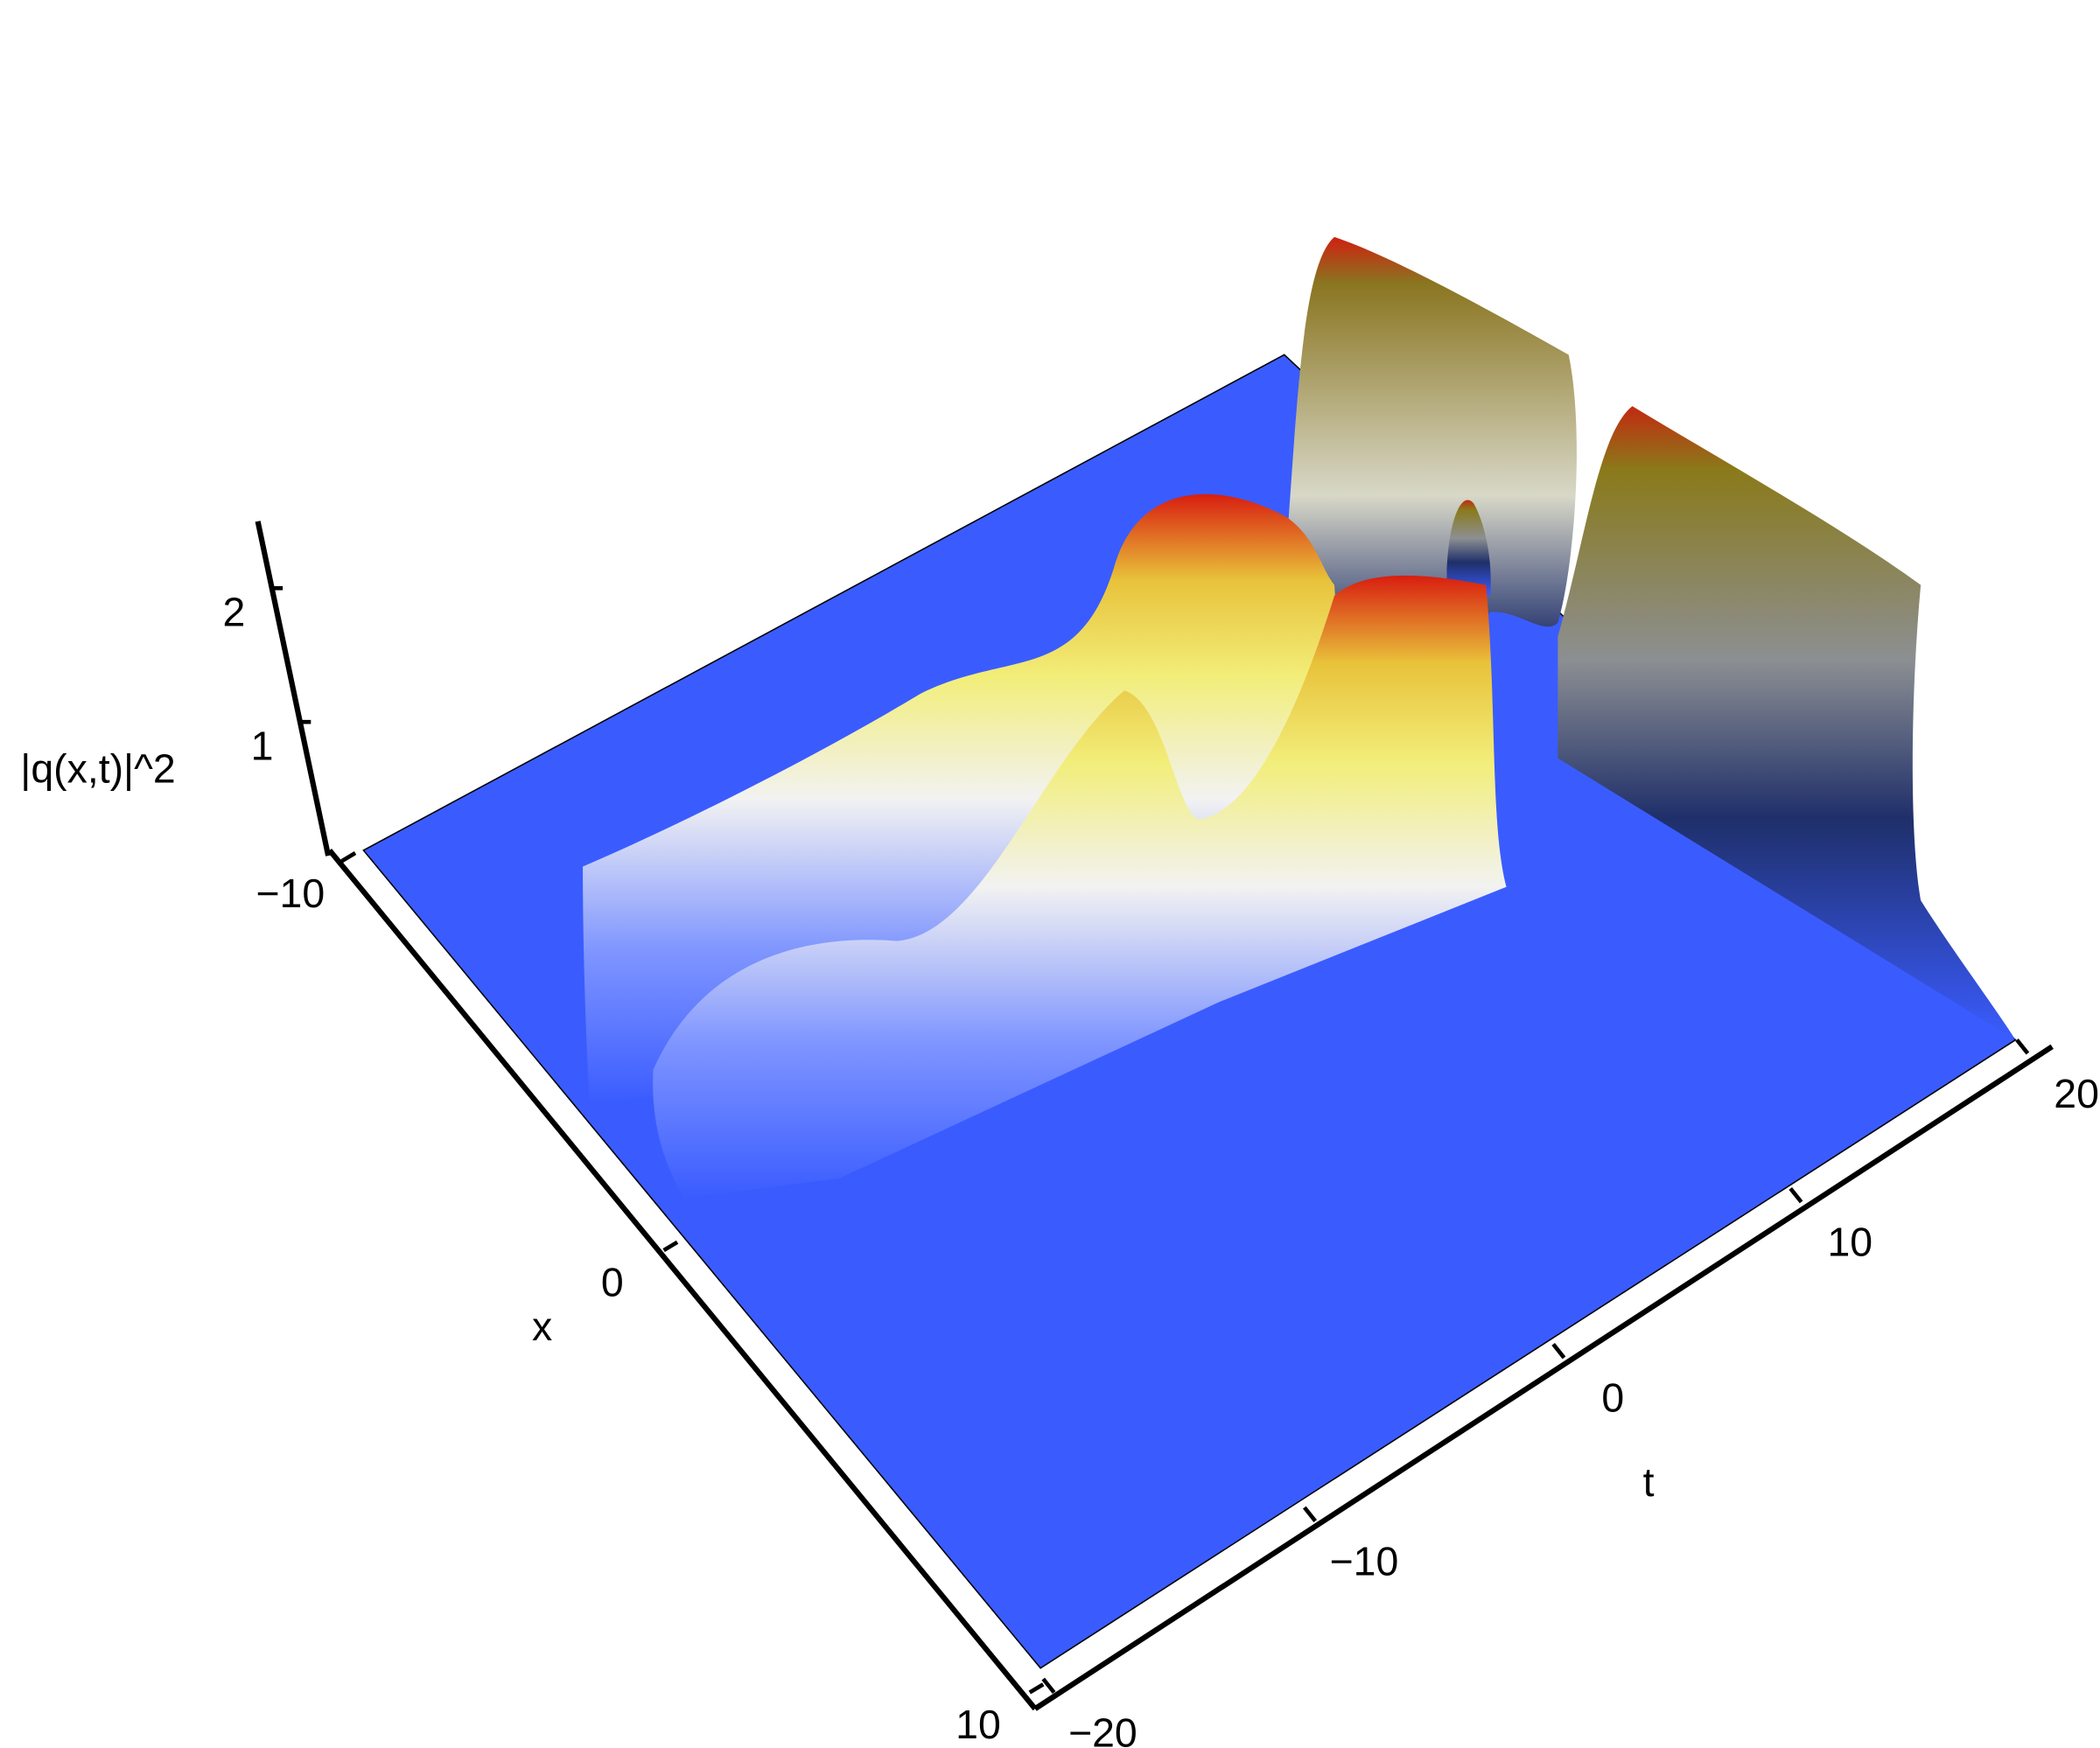 This screenshot has height=1748, width=2100. I want to click on tick-label: 1, so click(262, 745).